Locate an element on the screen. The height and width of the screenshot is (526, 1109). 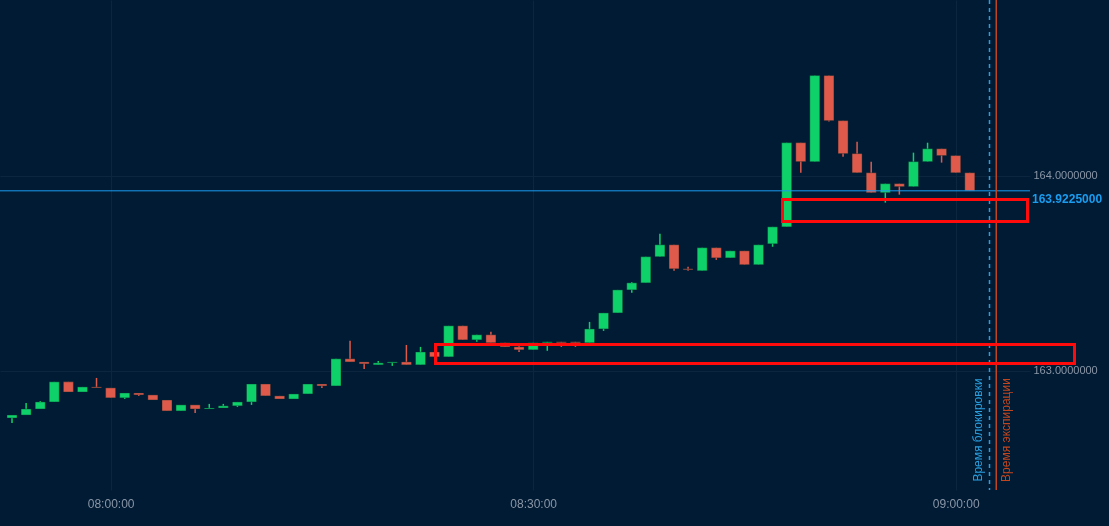
y-tick-label: 164.0000000 is located at coordinates (1065, 175).